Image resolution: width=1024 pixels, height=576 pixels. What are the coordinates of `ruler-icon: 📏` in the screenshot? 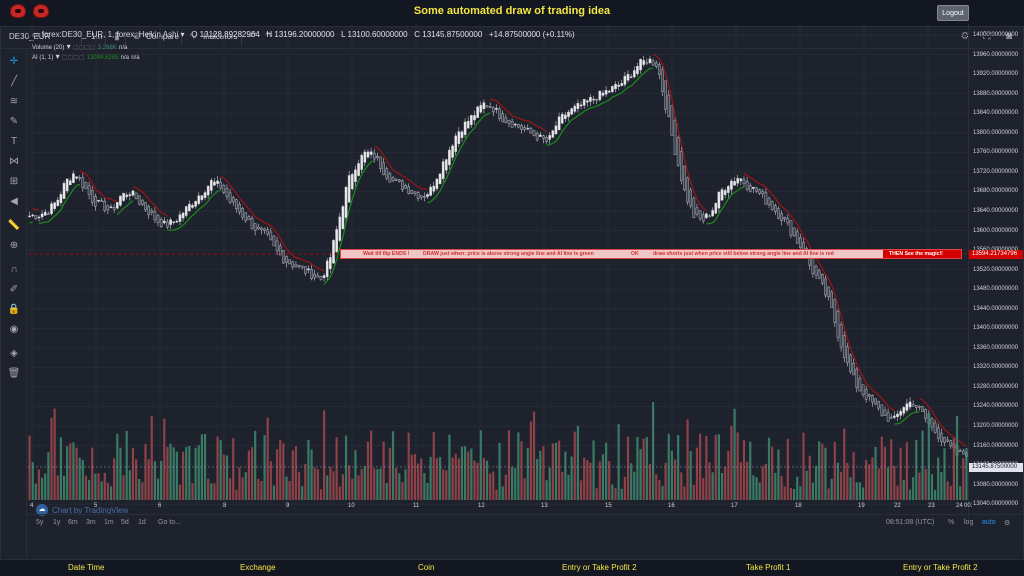 It's located at (14, 225).